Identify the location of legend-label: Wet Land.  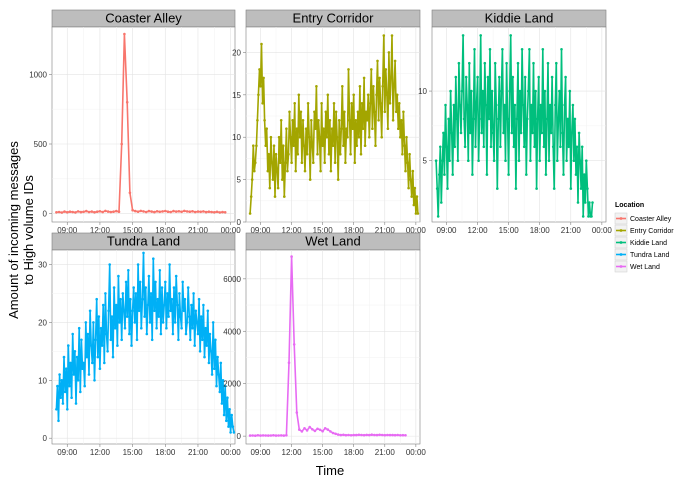
(645, 267).